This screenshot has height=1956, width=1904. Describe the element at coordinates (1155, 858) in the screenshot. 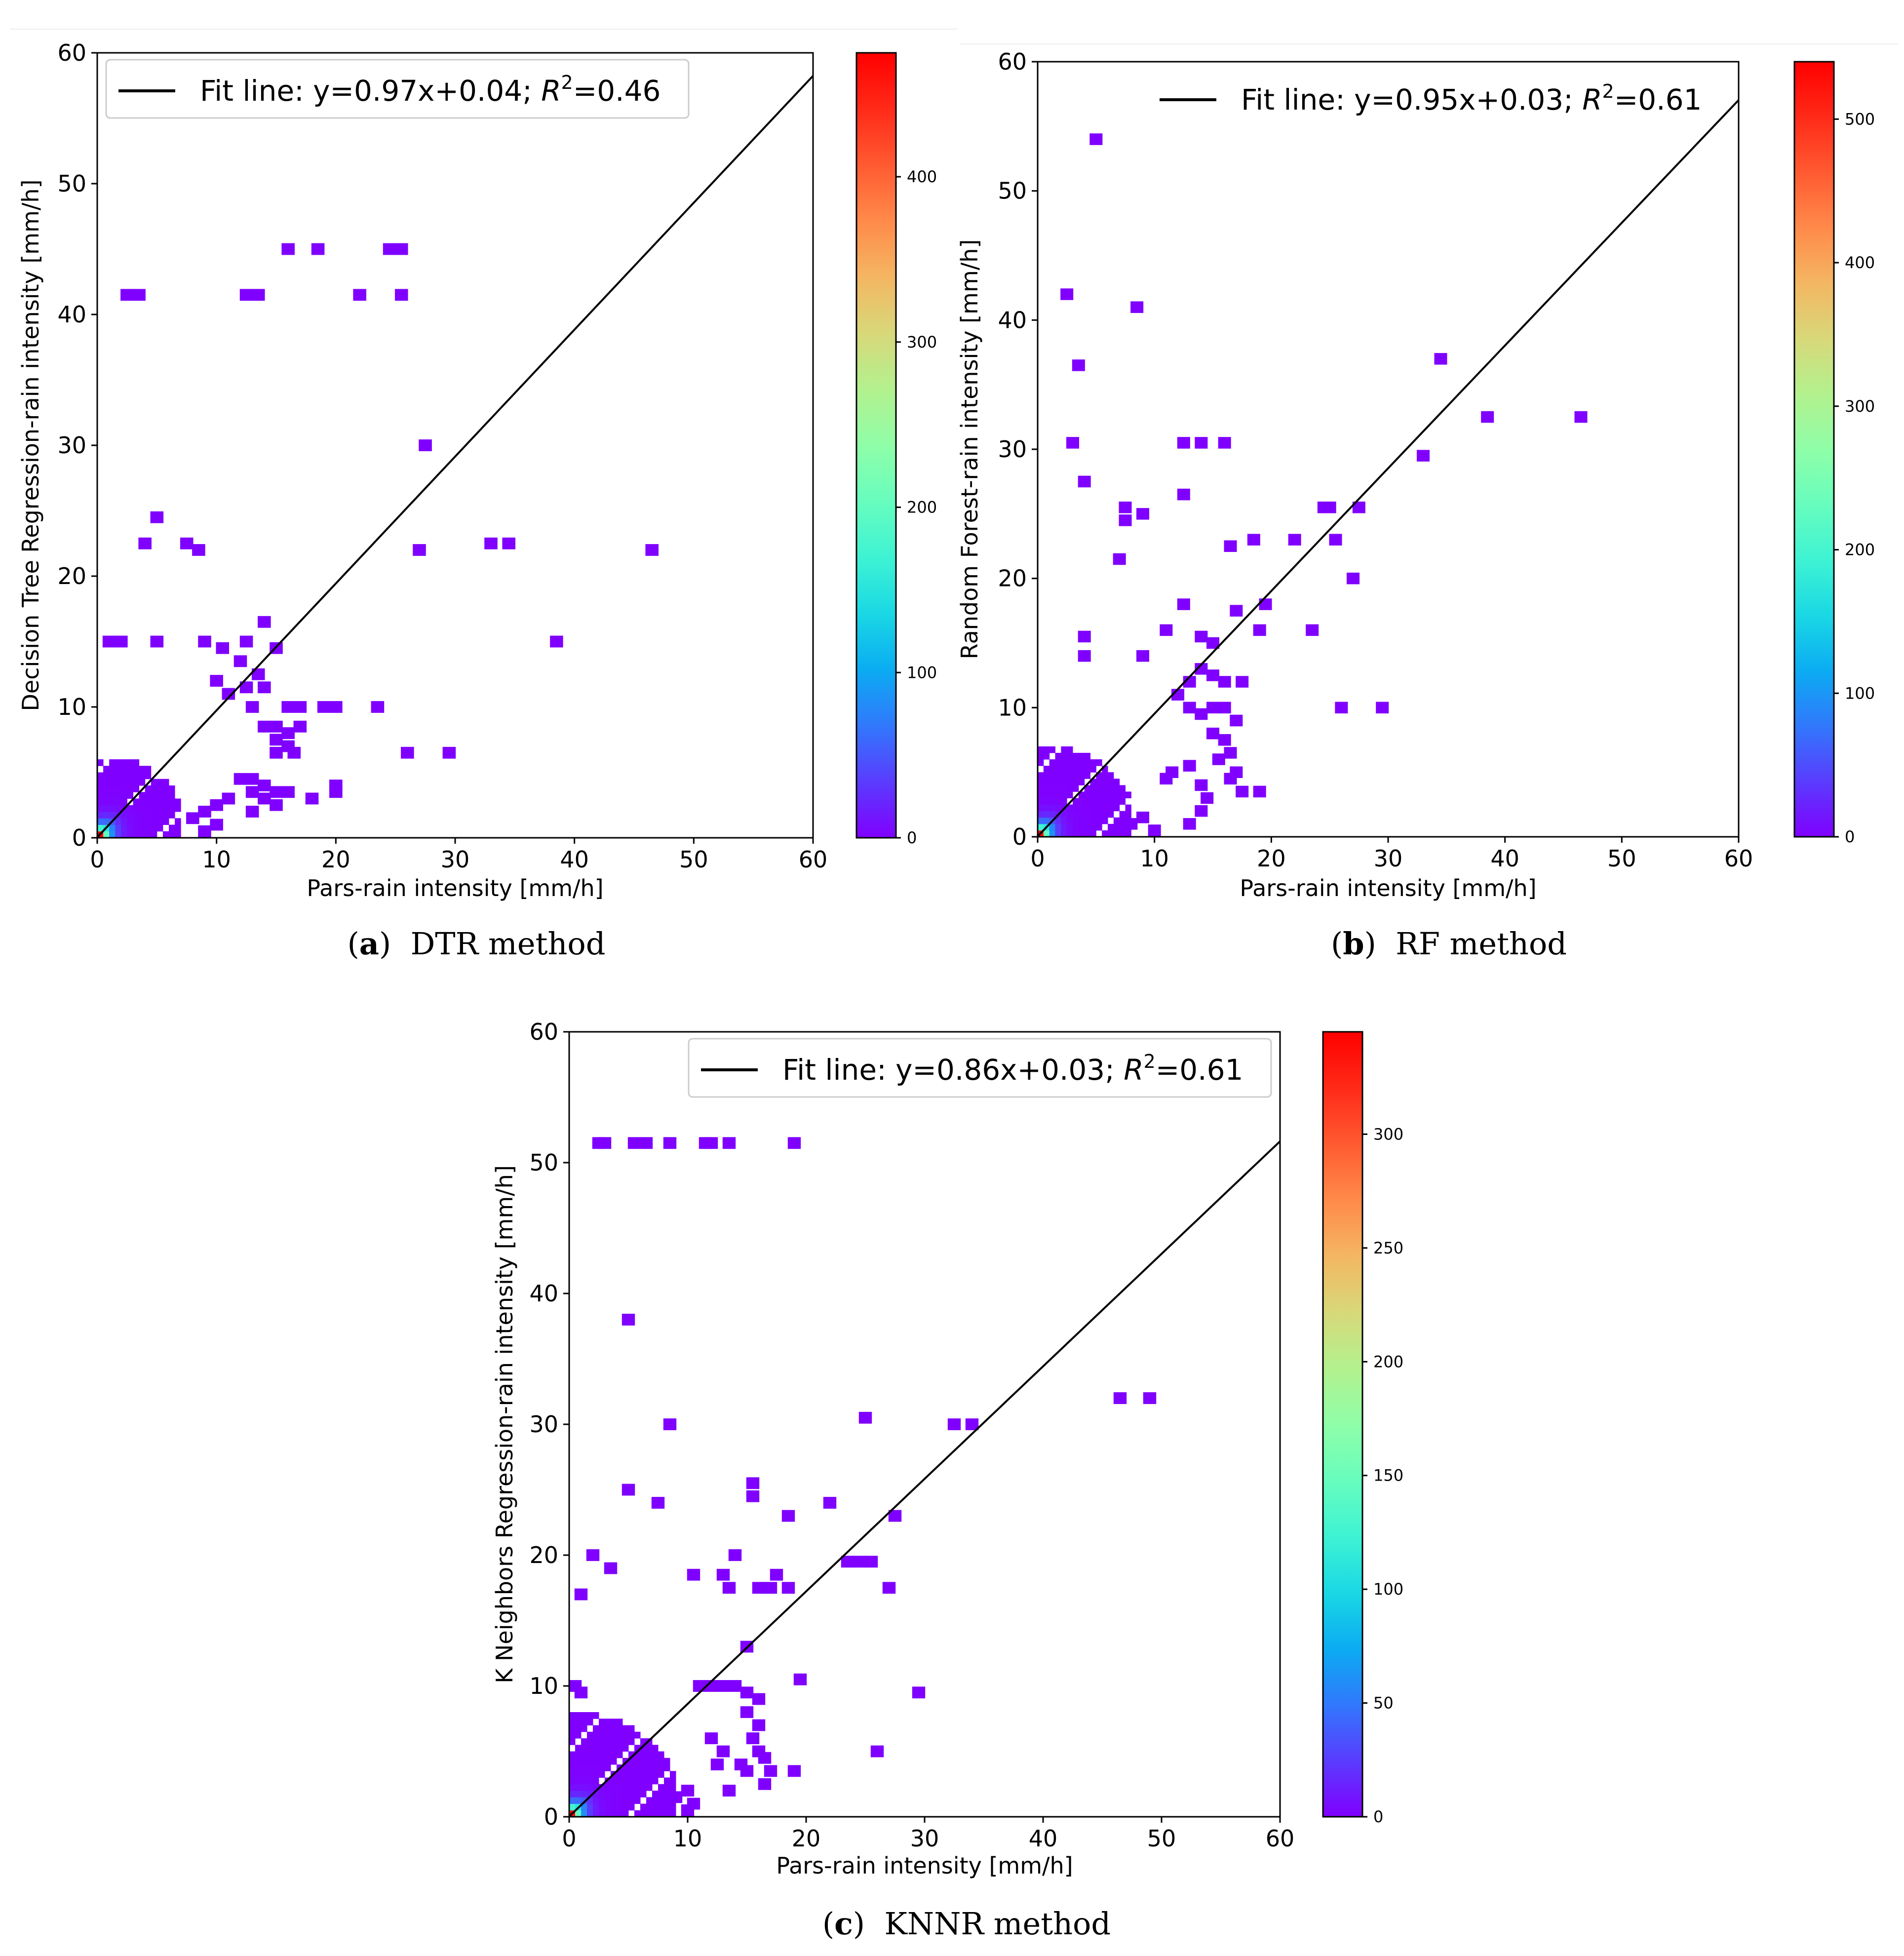

I see `x-tick-label: 10` at that location.